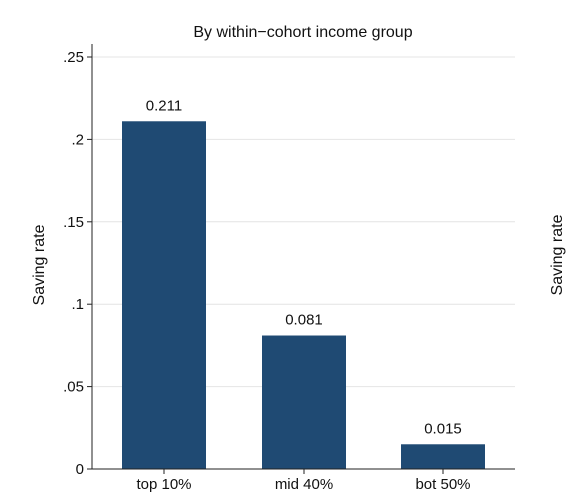 The height and width of the screenshot is (504, 575). Describe the element at coordinates (443, 428) in the screenshot. I see `bar-data-label: 0.015` at that location.